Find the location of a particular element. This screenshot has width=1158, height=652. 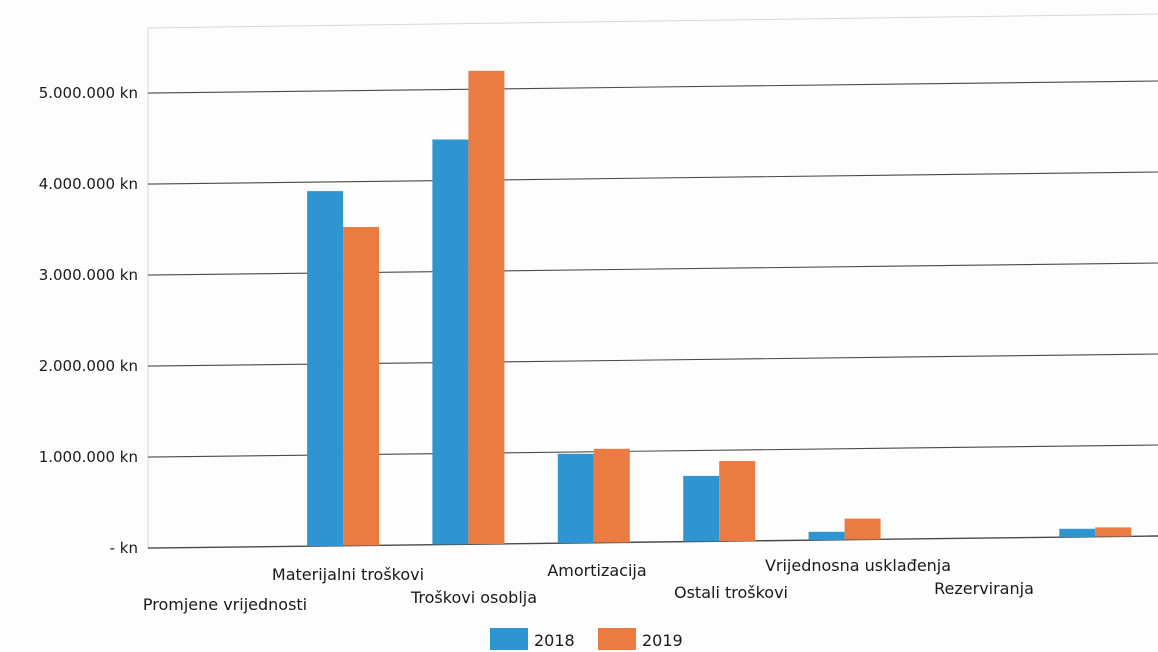

y-tick-label: 1.000.000 kn is located at coordinates (88, 457).